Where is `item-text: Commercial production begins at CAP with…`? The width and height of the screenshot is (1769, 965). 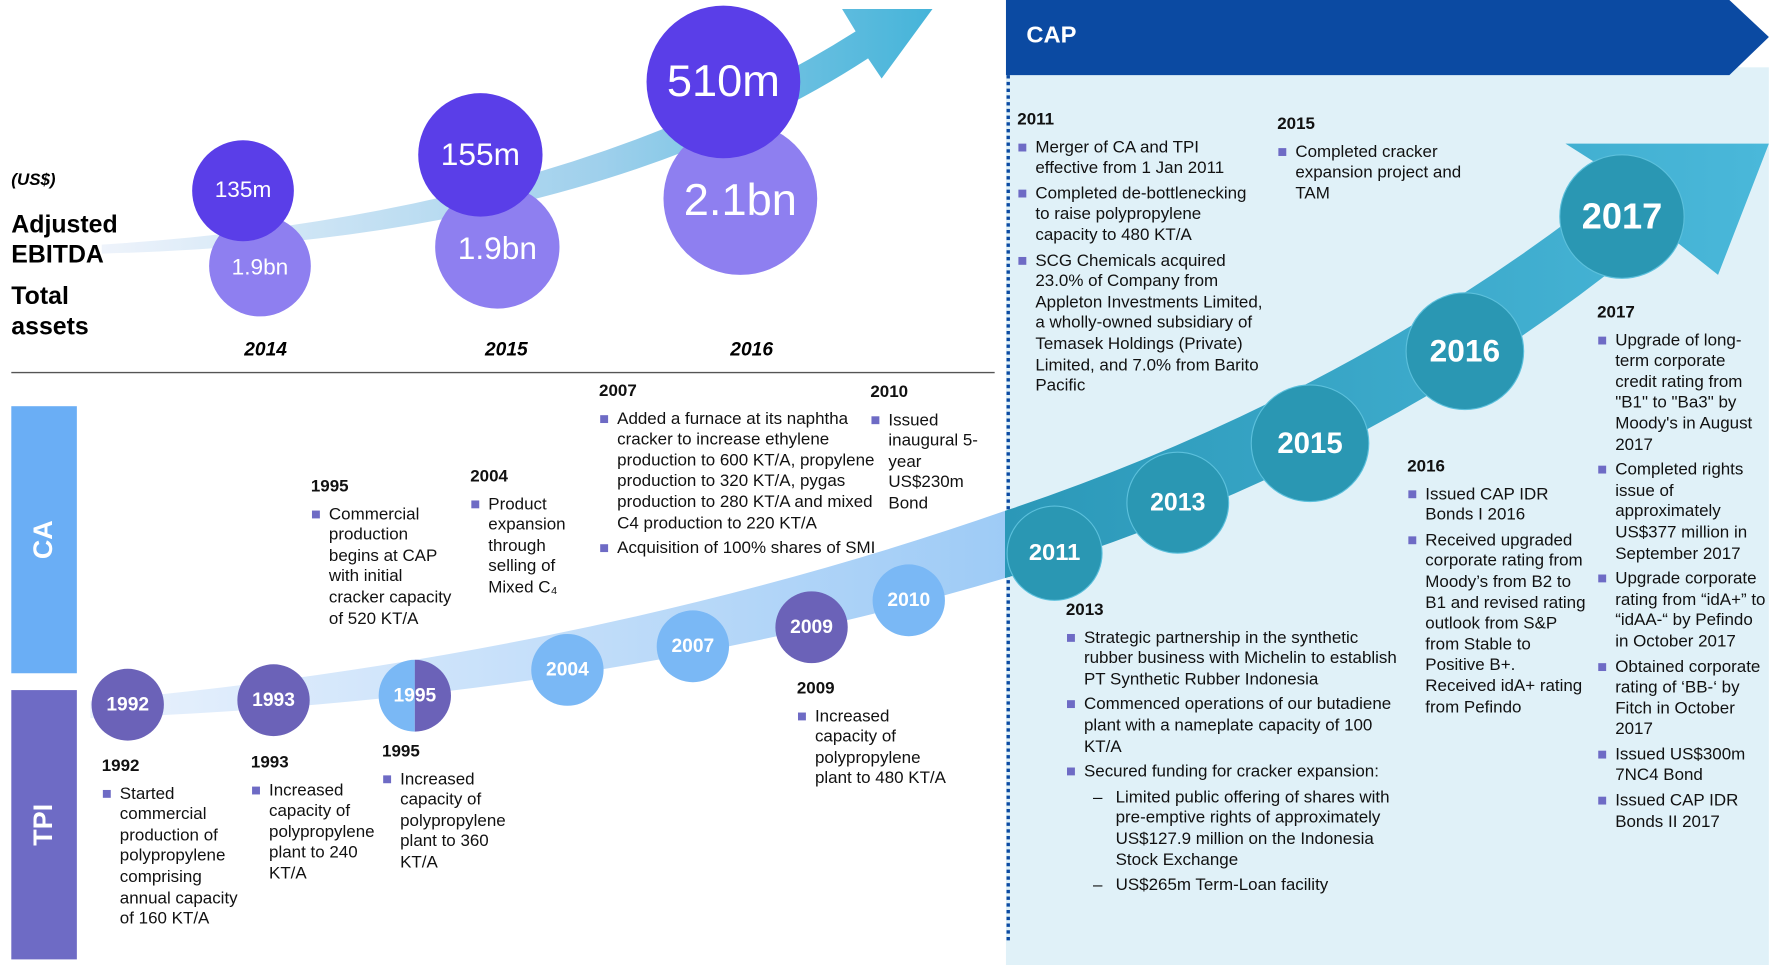 item-text: Commercial production begins at CAP with… is located at coordinates (390, 566).